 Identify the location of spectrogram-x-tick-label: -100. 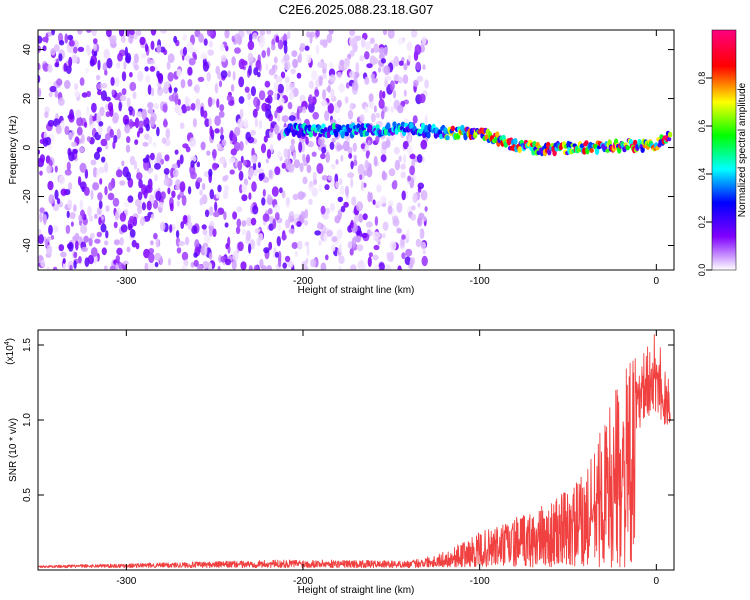
(480, 281).